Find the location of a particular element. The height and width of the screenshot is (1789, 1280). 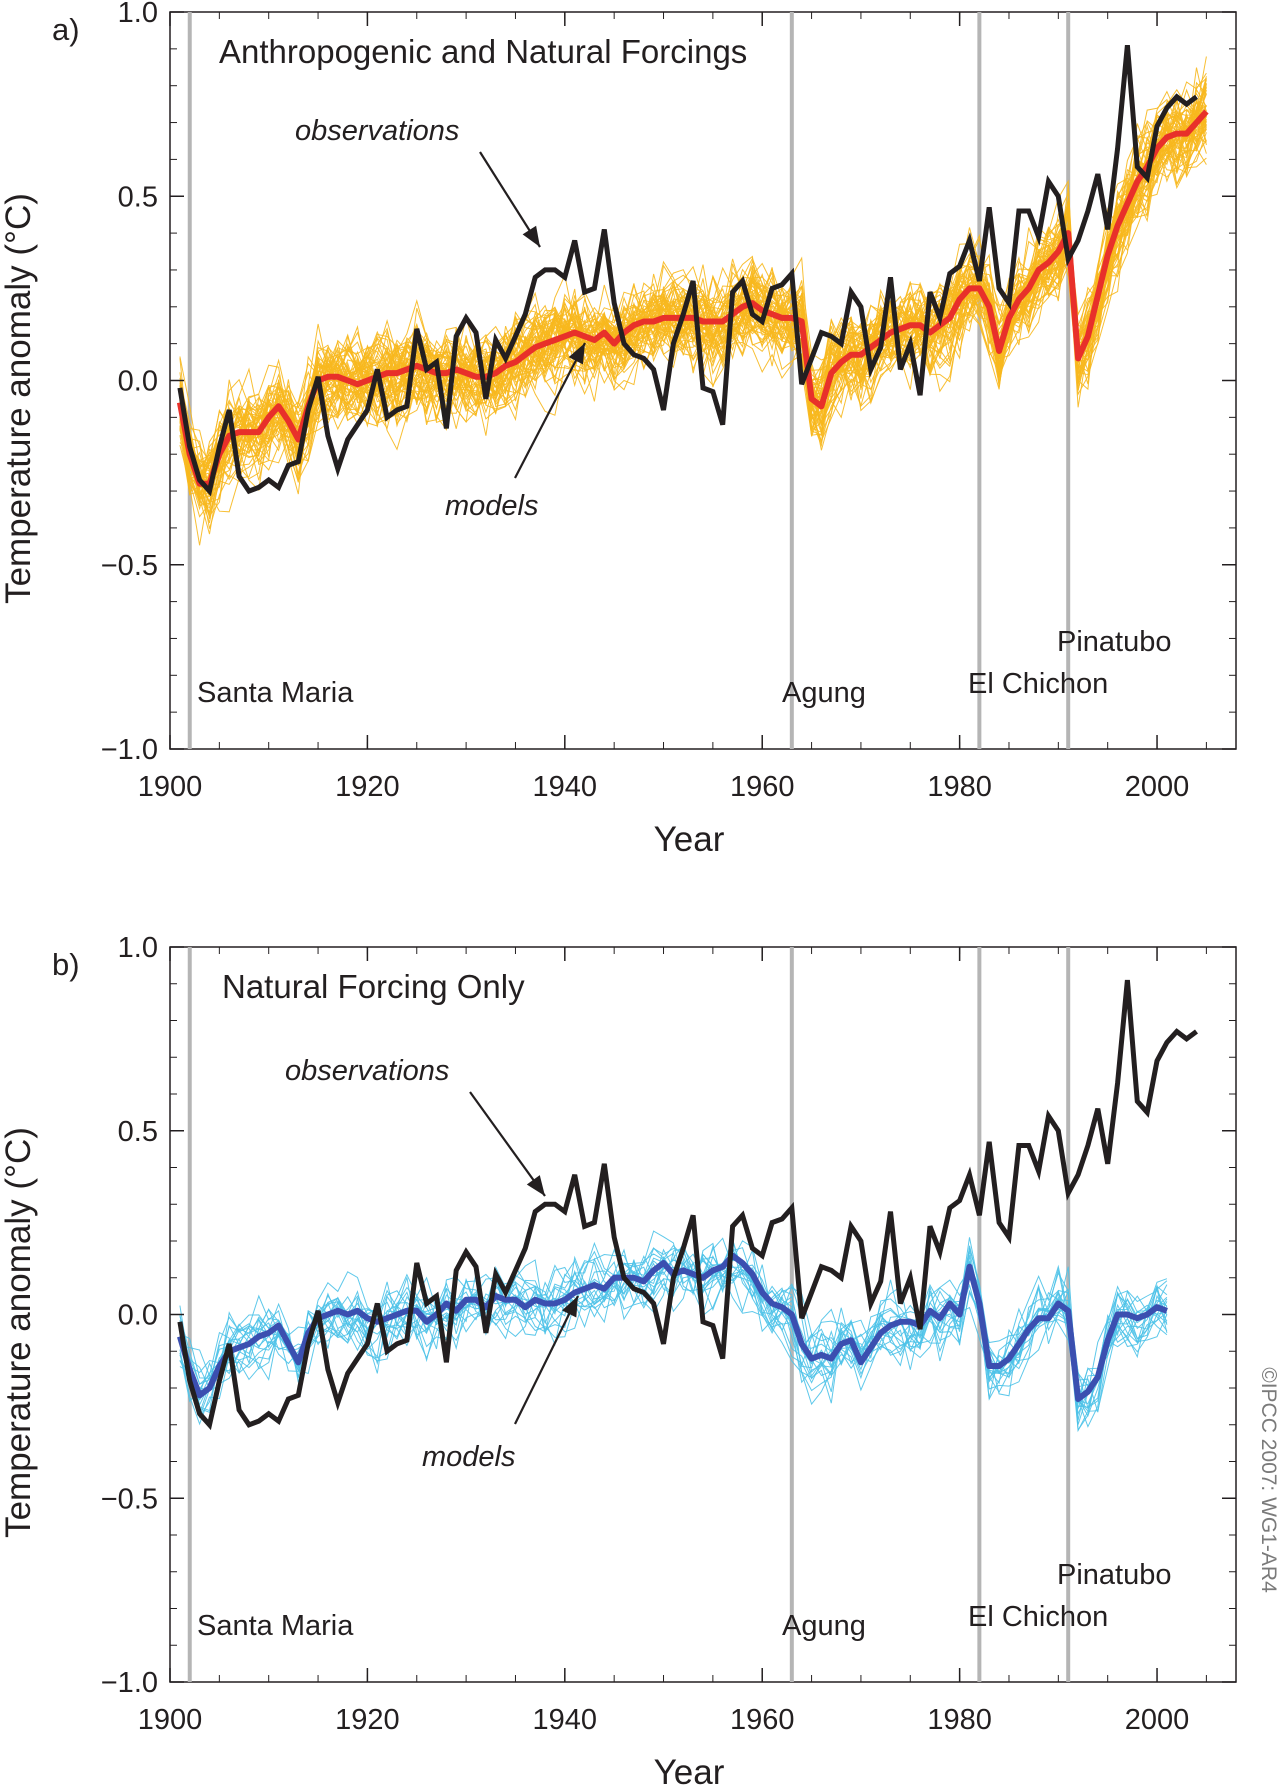

model-runs-group is located at coordinates (673, 1331).